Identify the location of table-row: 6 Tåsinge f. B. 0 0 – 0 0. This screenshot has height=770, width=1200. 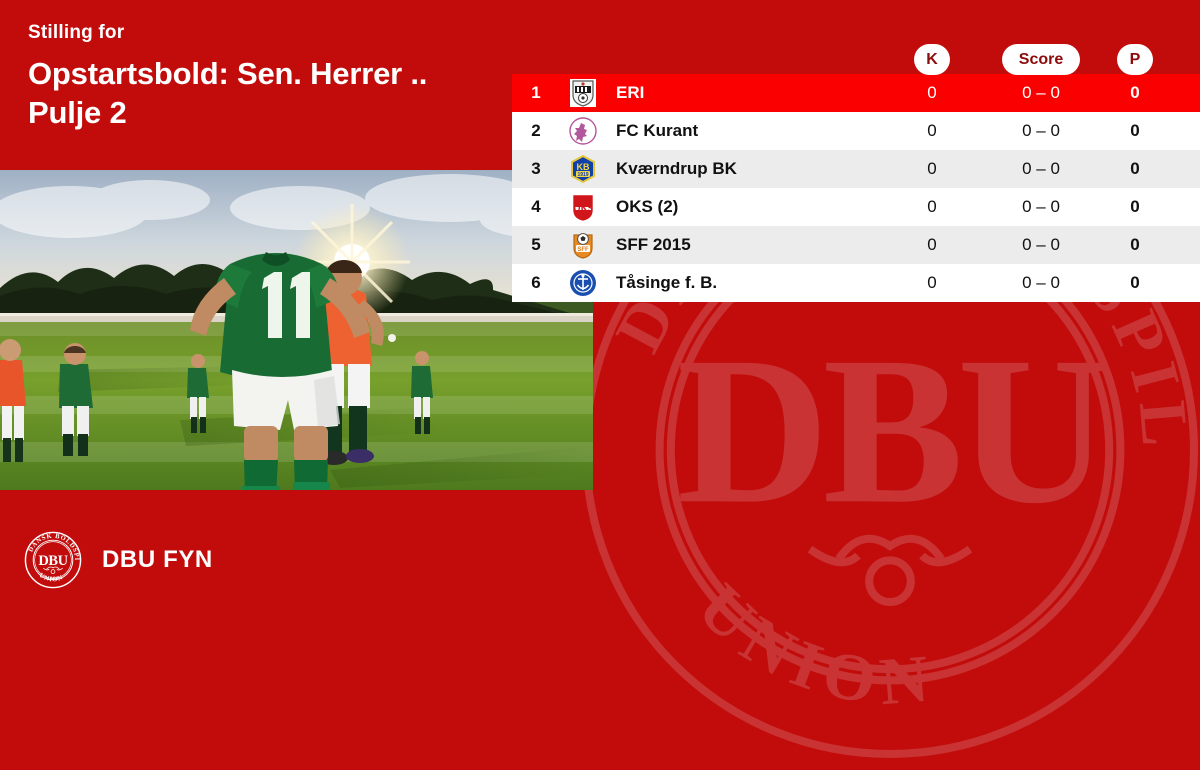
(856, 283).